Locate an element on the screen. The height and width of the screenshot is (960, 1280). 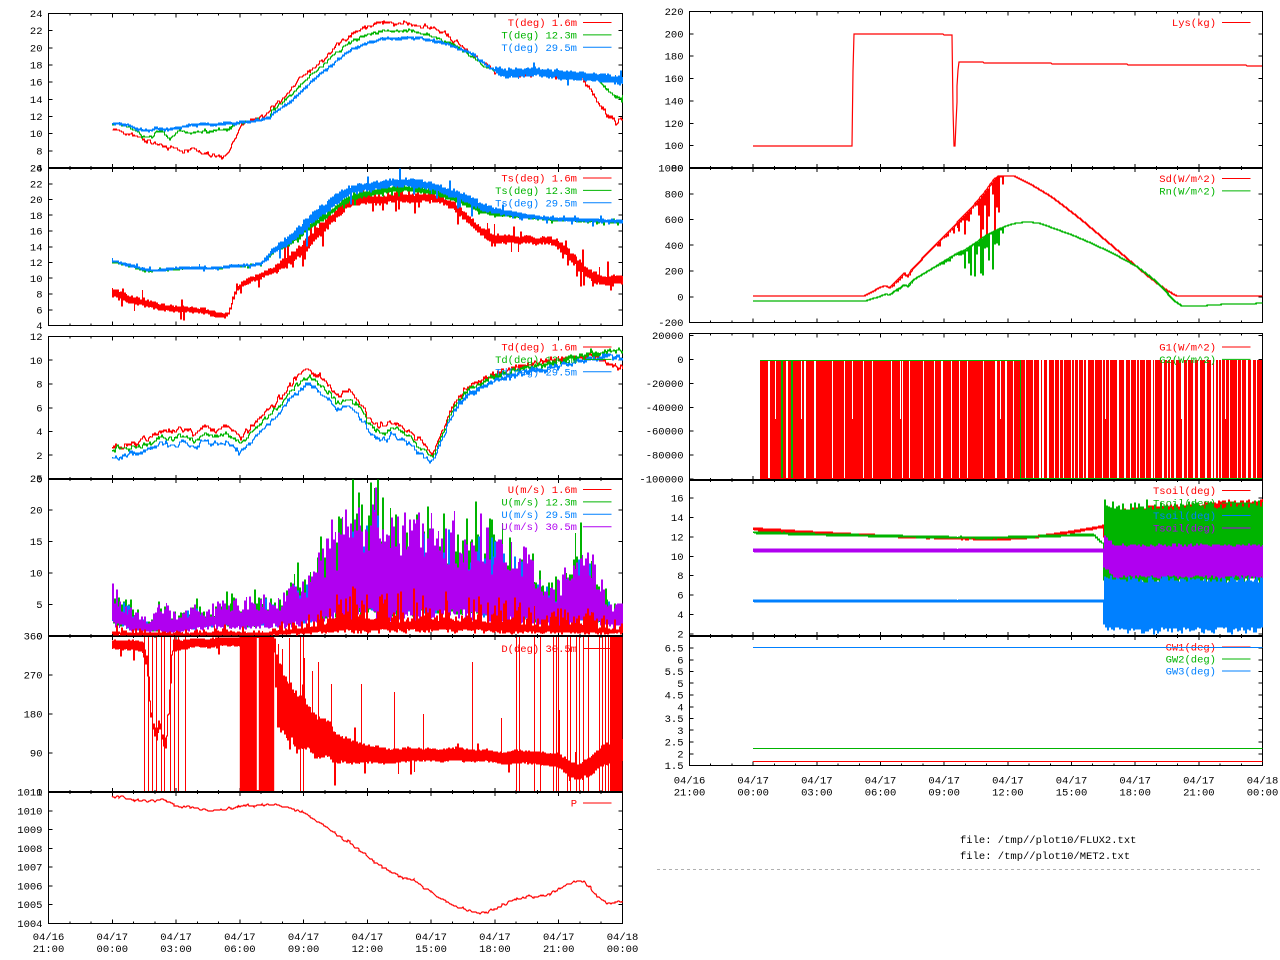
svg-text: 270 is located at coordinates (33, 677).